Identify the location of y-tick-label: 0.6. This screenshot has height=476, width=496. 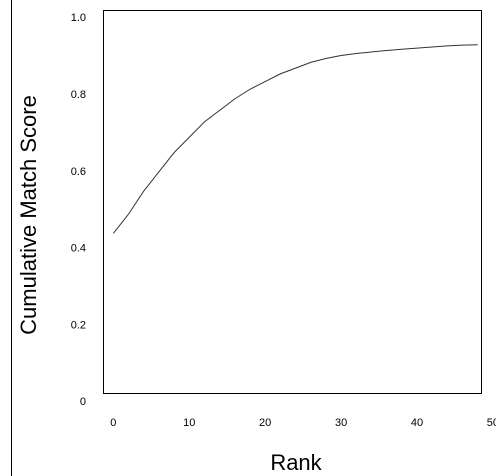
(78, 172).